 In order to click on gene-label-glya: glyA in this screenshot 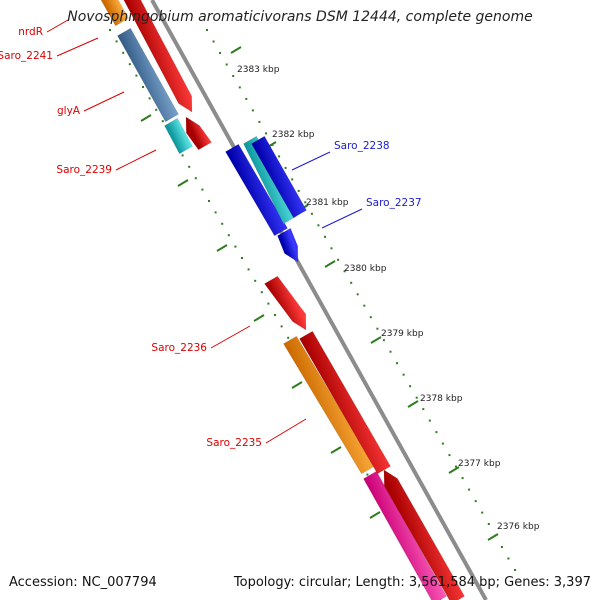, I will do `click(69, 111)`.